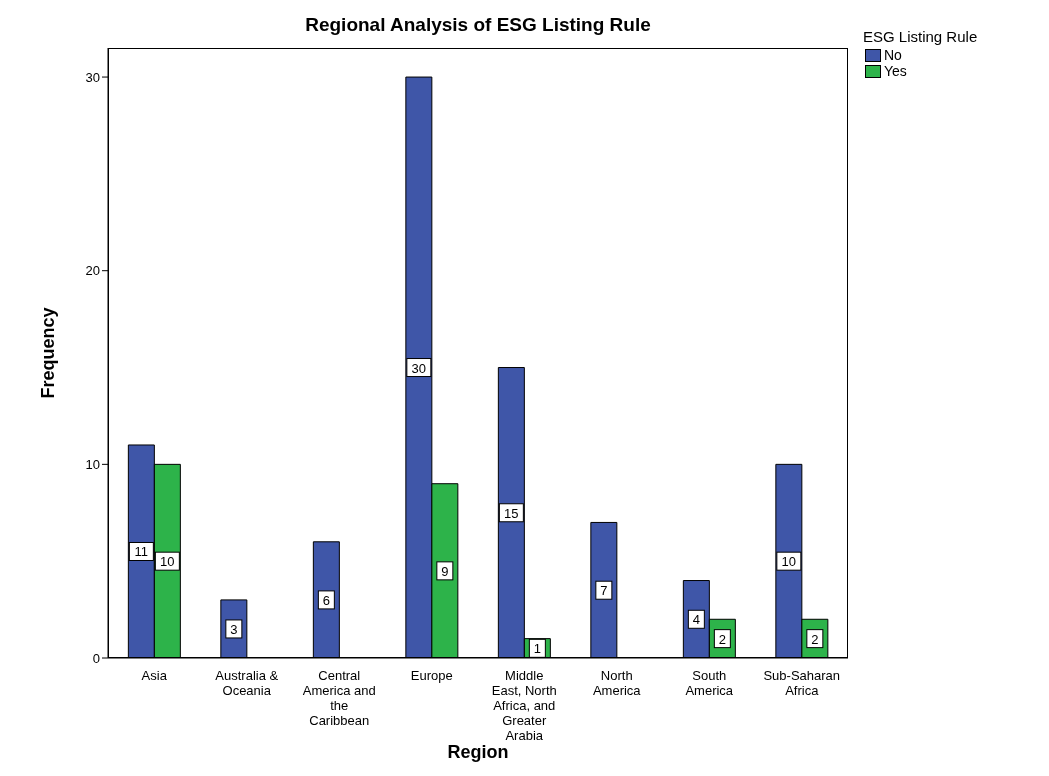 The image size is (1049, 776). Describe the element at coordinates (893, 55) in the screenshot. I see `legend-label: No` at that location.